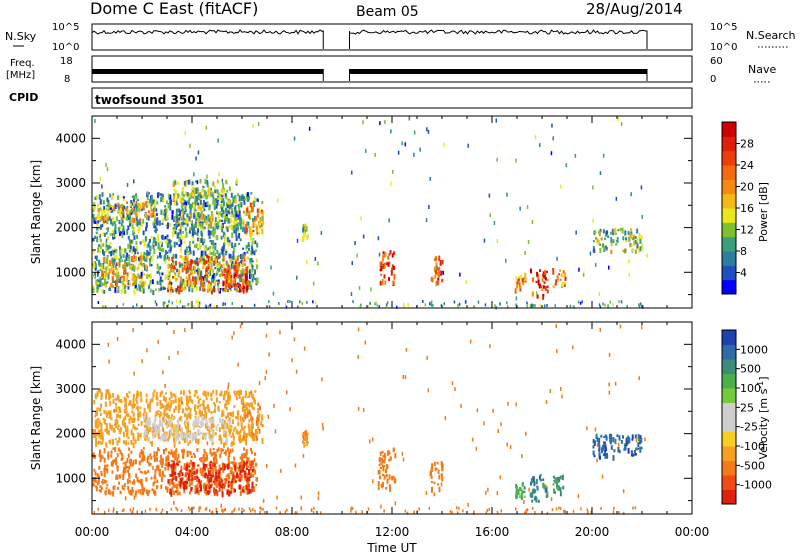  What do you see at coordinates (558, 485) in the screenshot?
I see `echo-blob` at bounding box center [558, 485].